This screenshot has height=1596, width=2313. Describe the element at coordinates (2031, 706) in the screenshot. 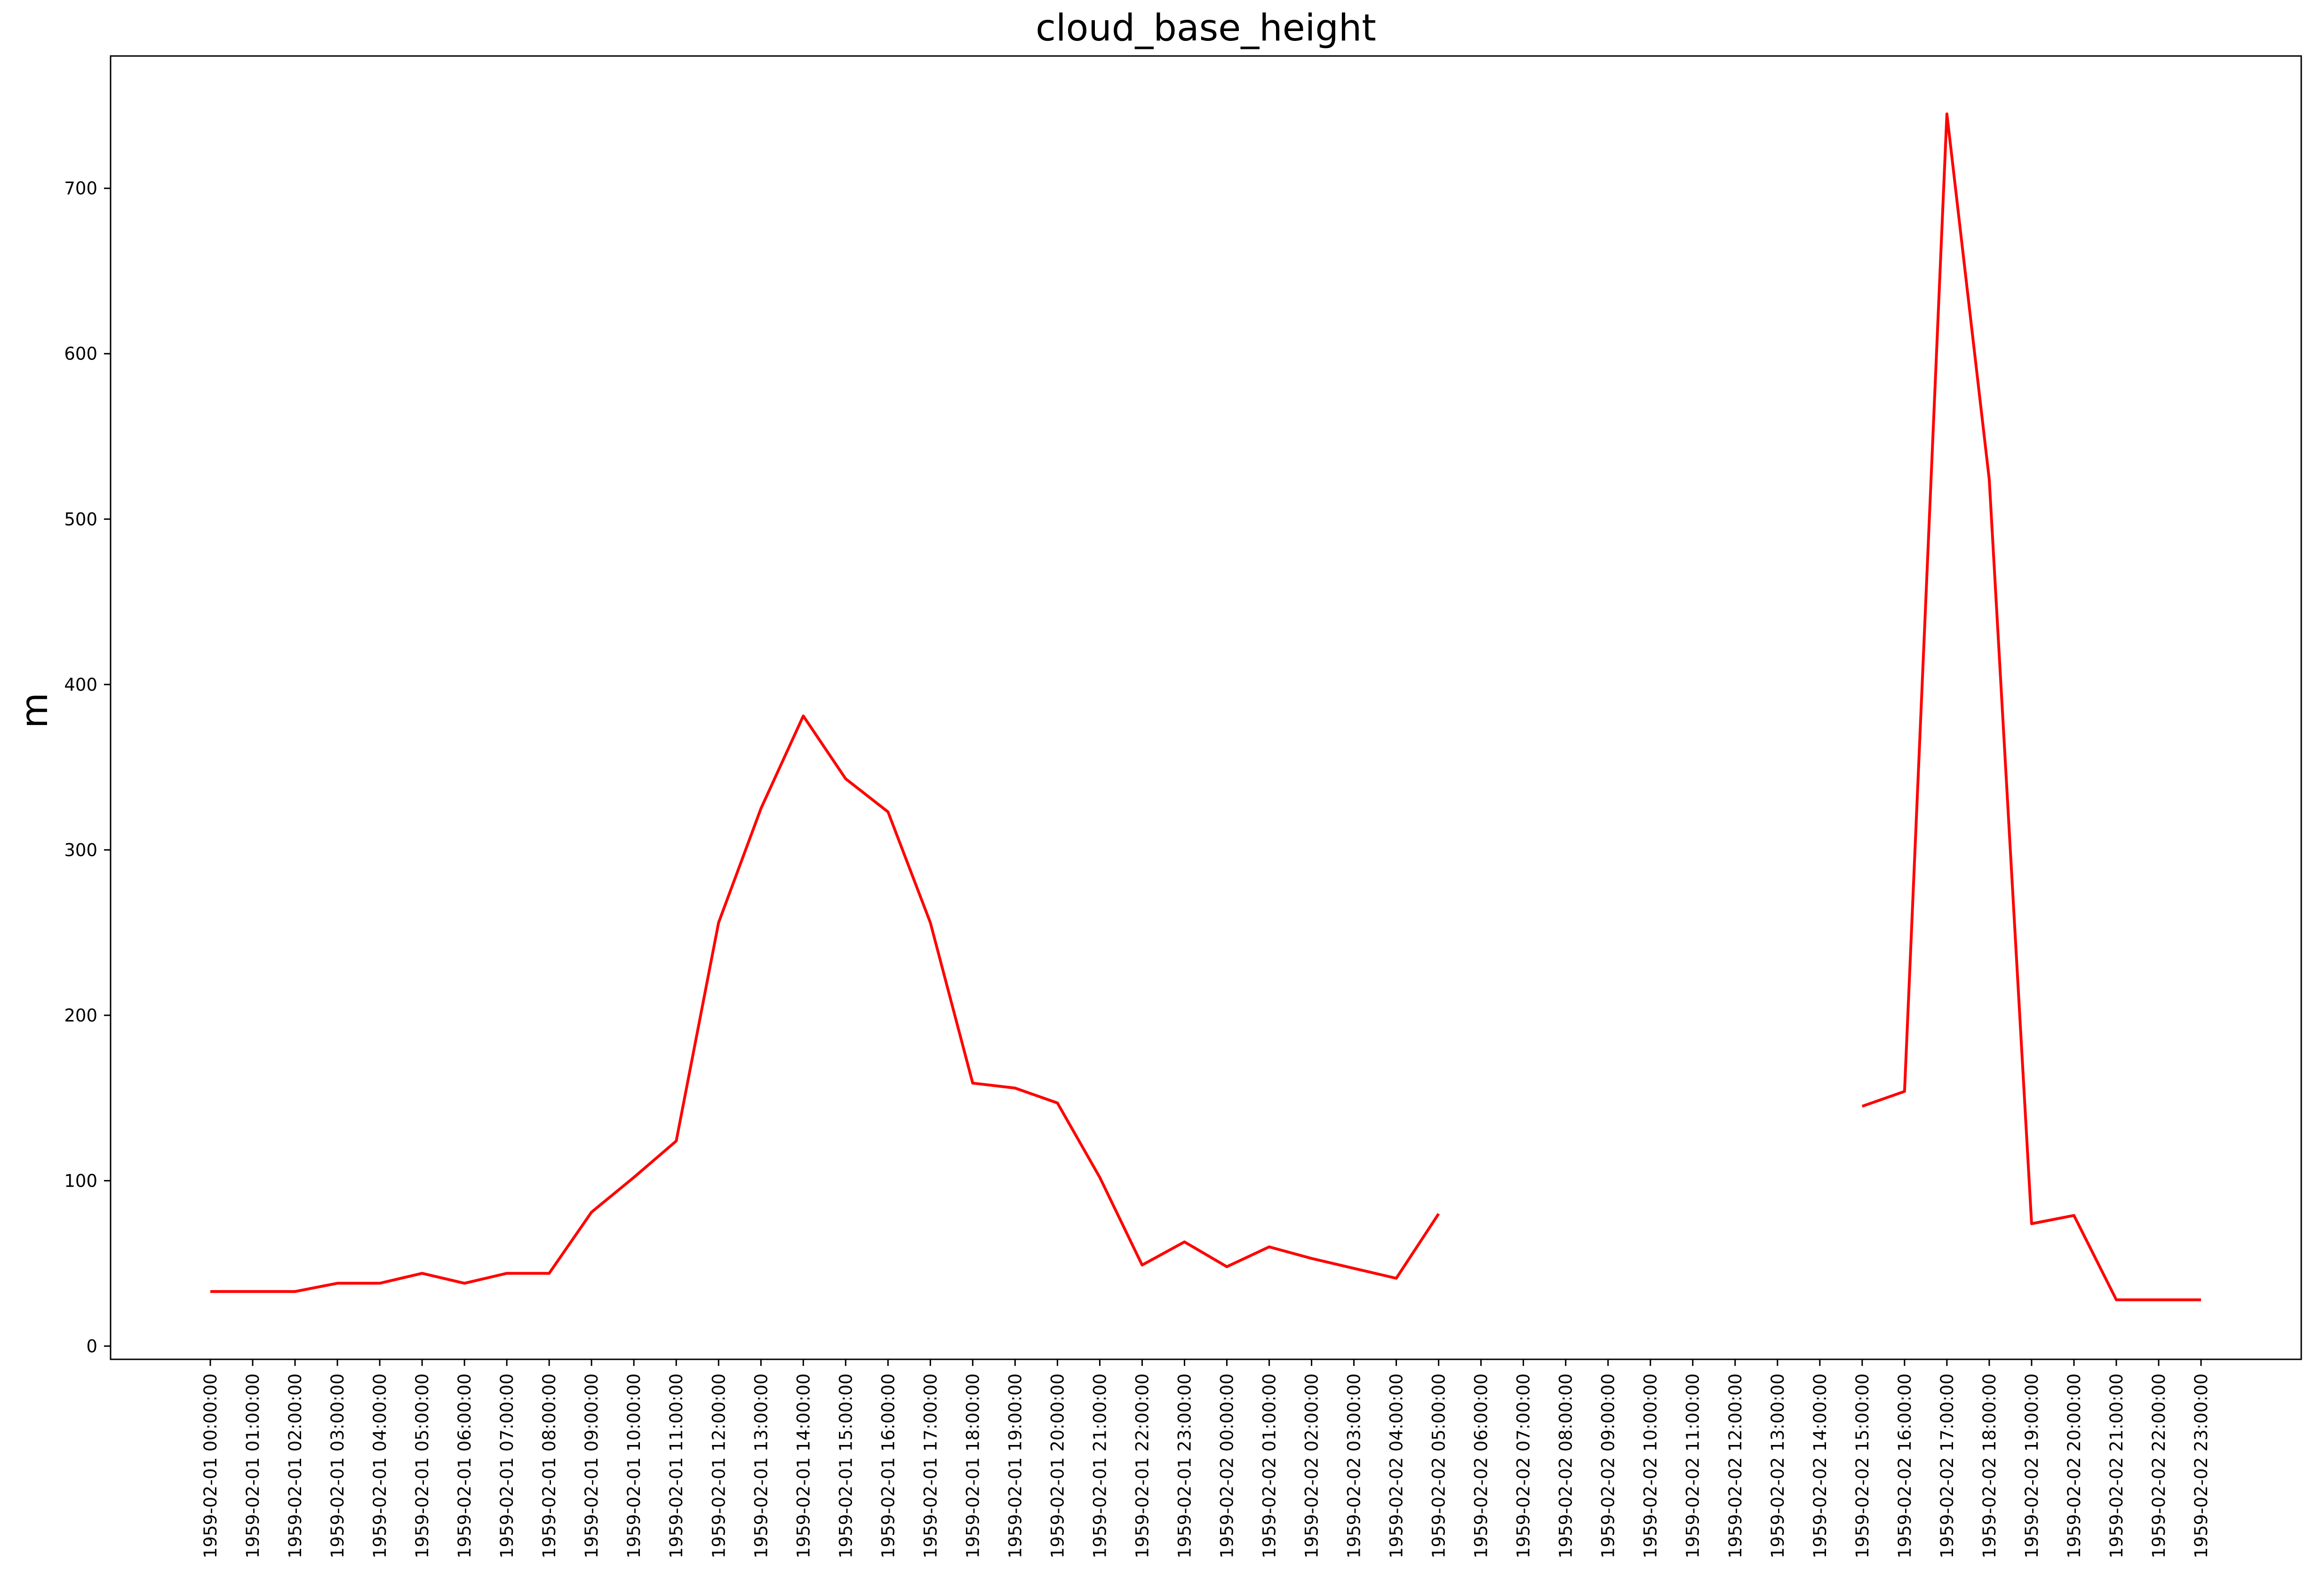

I see `series-line-segment` at that location.